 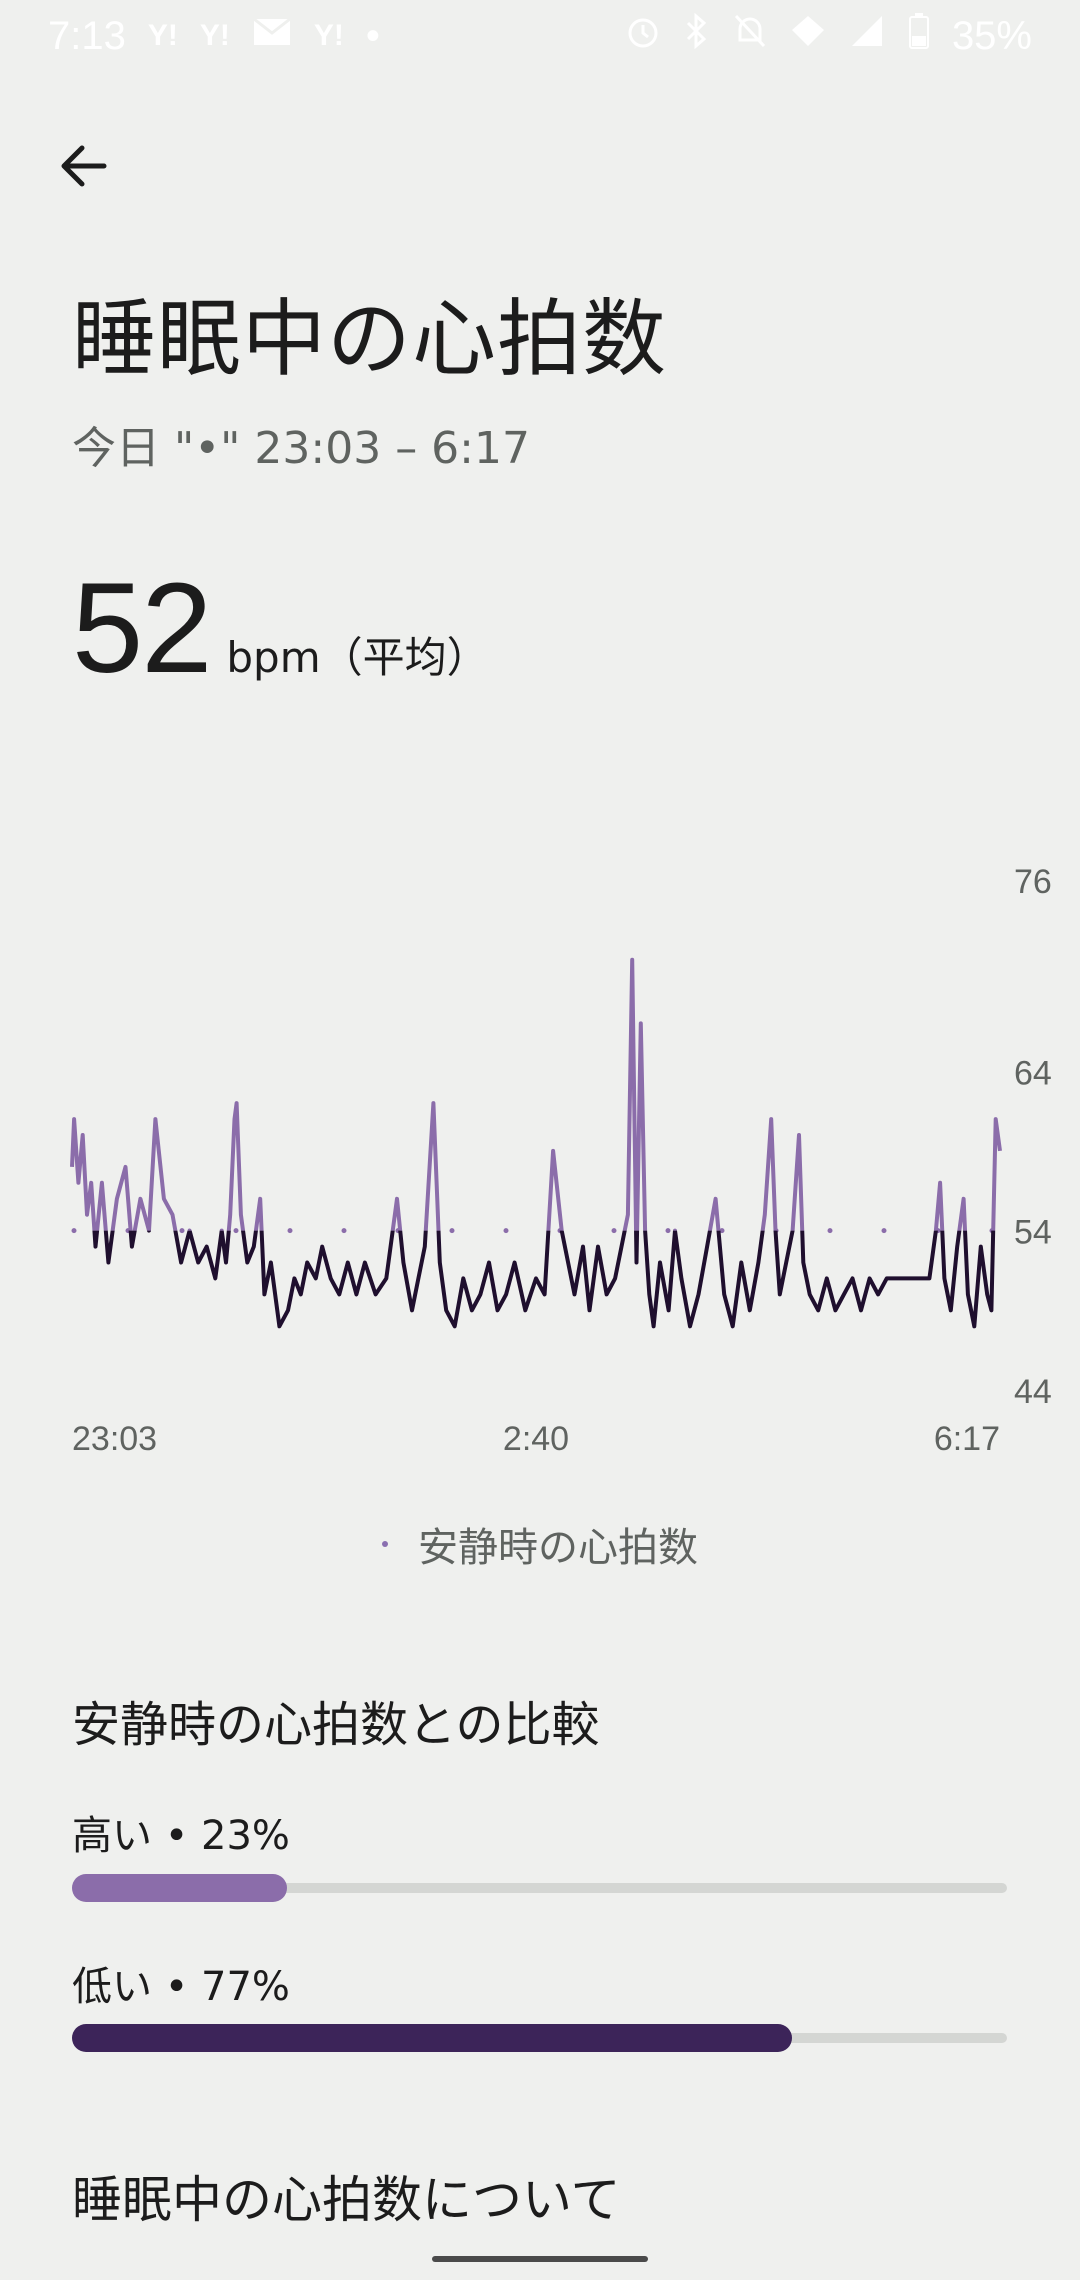 I want to click on heart-rate-line-below-resting, so click(x=544, y=1279).